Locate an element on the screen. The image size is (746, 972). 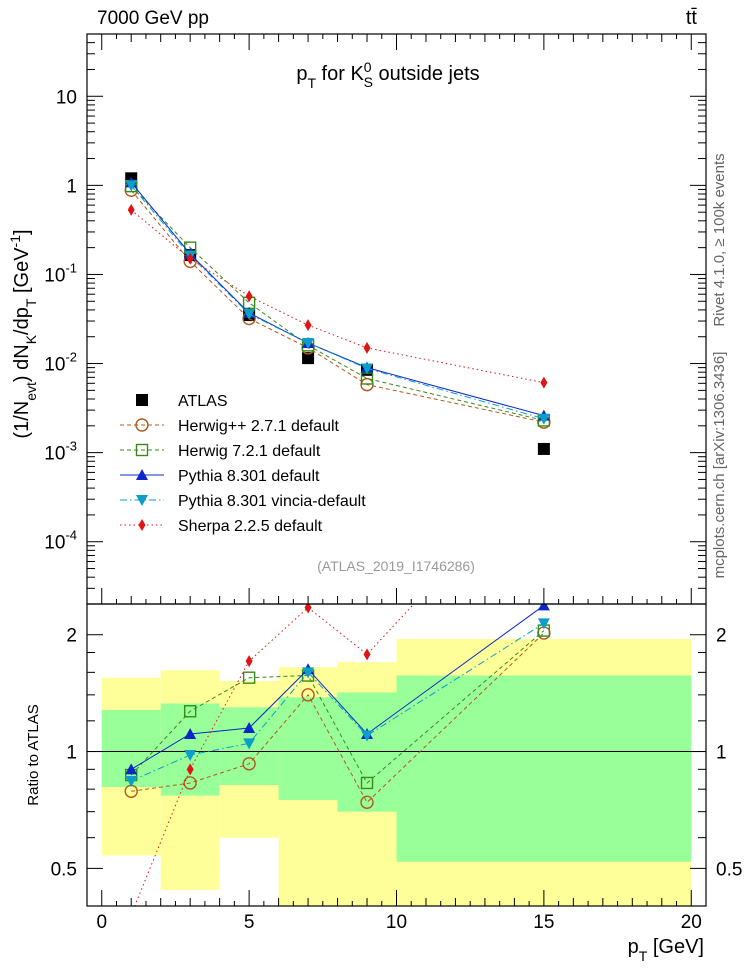
legend-label-sherpa-2-2-5-default: Sherpa 2.2.5 default is located at coordinates (250, 526).